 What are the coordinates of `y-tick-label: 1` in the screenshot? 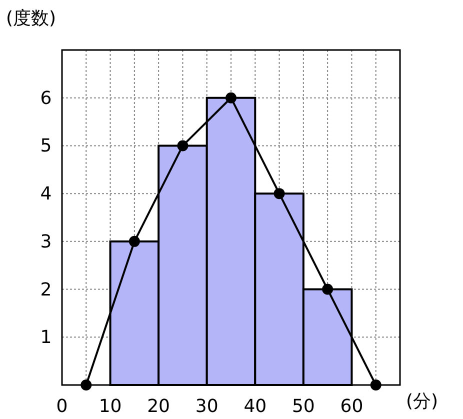 It's located at (46, 337).